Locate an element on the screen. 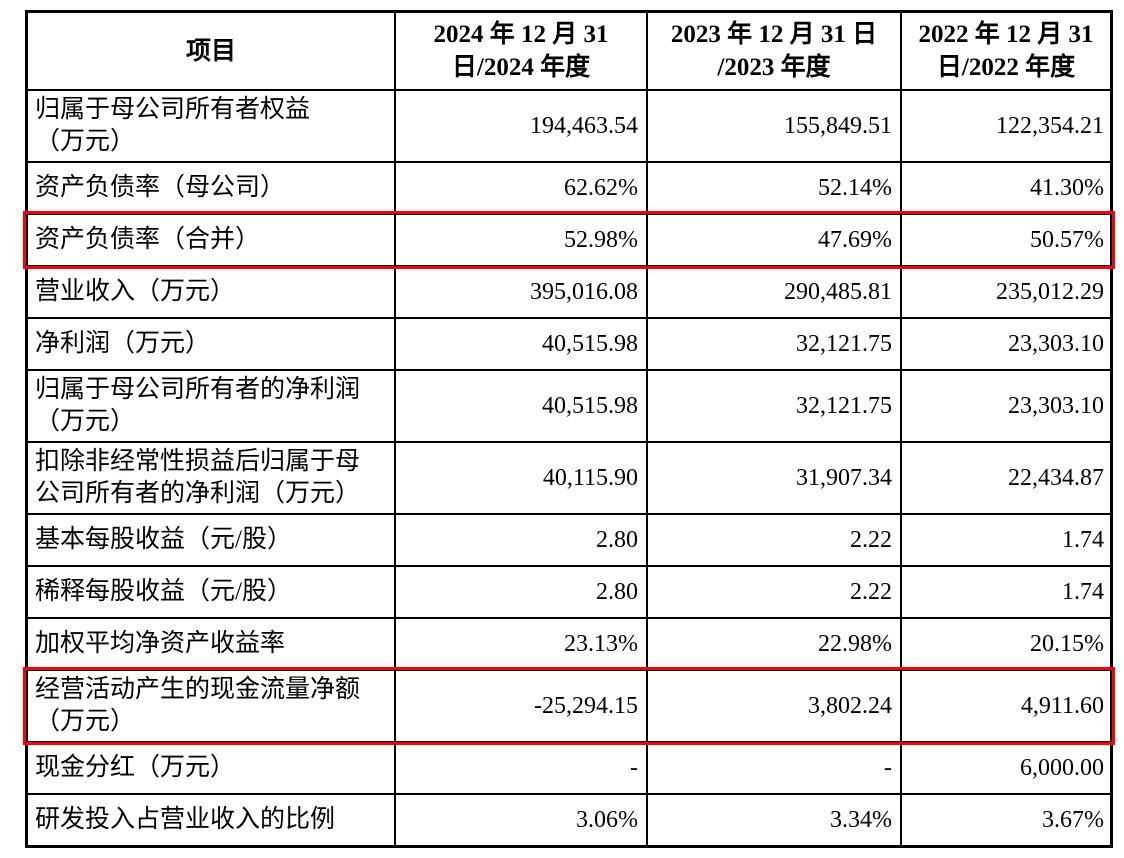 Image resolution: width=1124 pixels, height=858 pixels. row-value-2023: - is located at coordinates (773, 768).